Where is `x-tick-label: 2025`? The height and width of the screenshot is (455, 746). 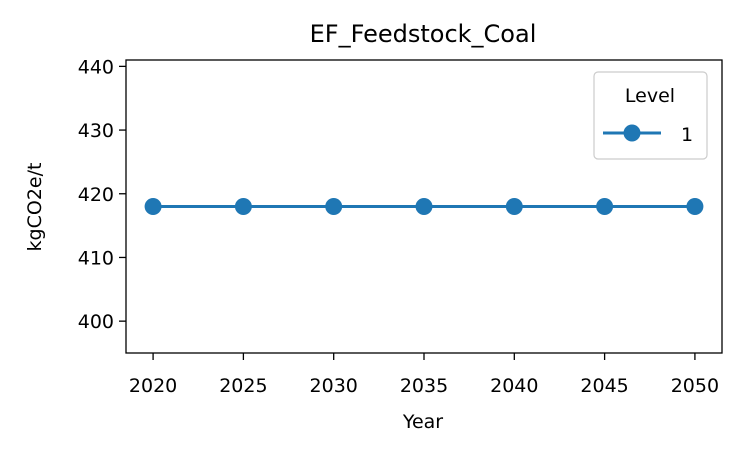
x-tick-label: 2025 is located at coordinates (243, 386).